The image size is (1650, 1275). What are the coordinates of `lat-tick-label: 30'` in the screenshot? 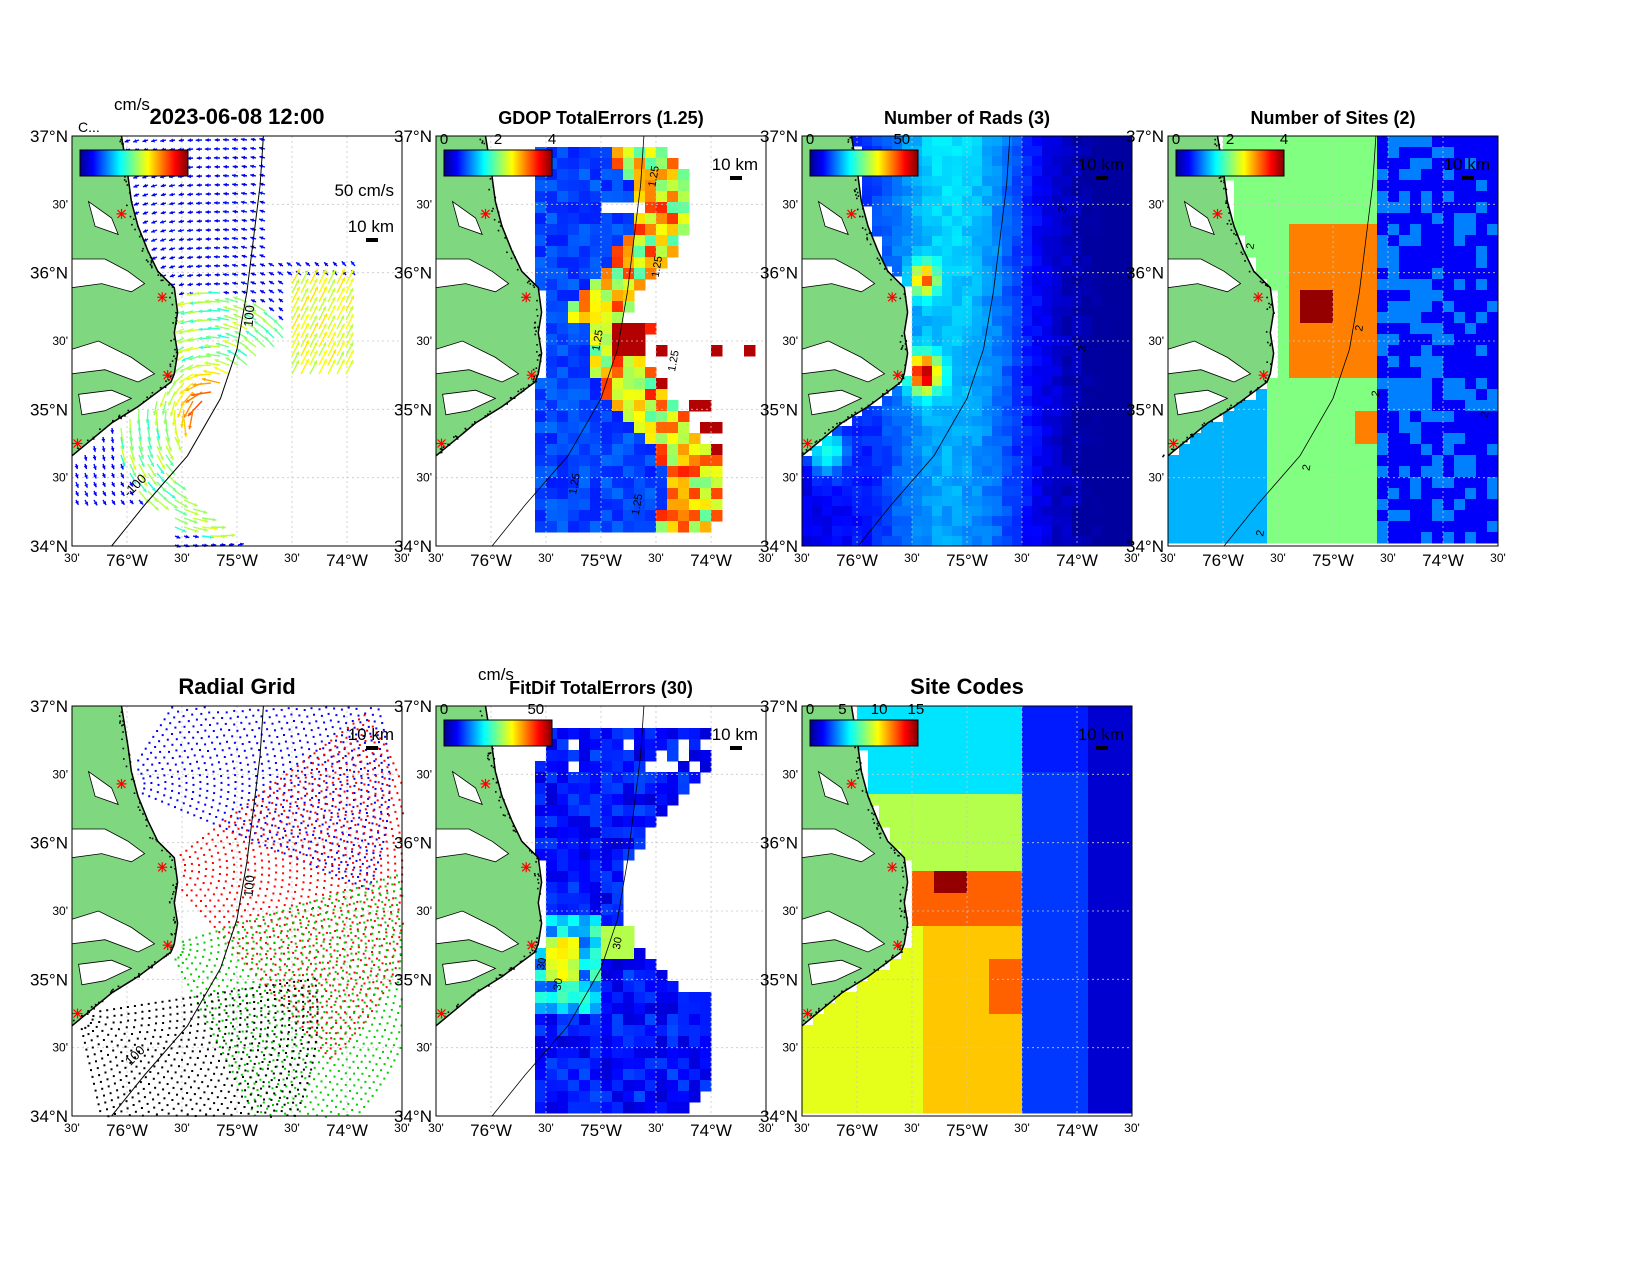 It's located at (60, 204).